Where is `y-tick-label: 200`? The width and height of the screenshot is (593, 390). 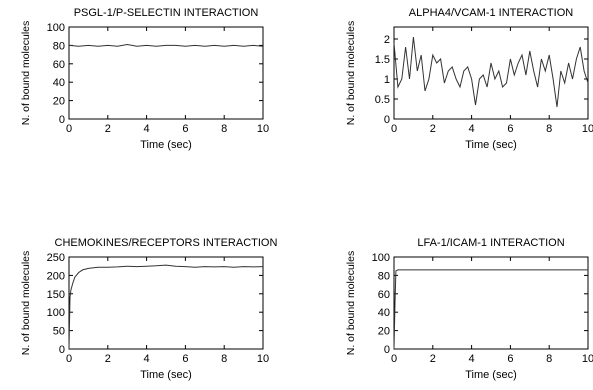 y-tick-label: 200 is located at coordinates (56, 276).